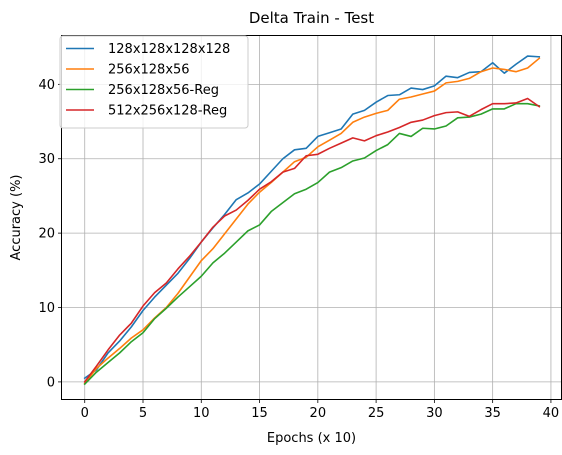  Describe the element at coordinates (143, 413) in the screenshot. I see `x-tick-label: 5` at that location.